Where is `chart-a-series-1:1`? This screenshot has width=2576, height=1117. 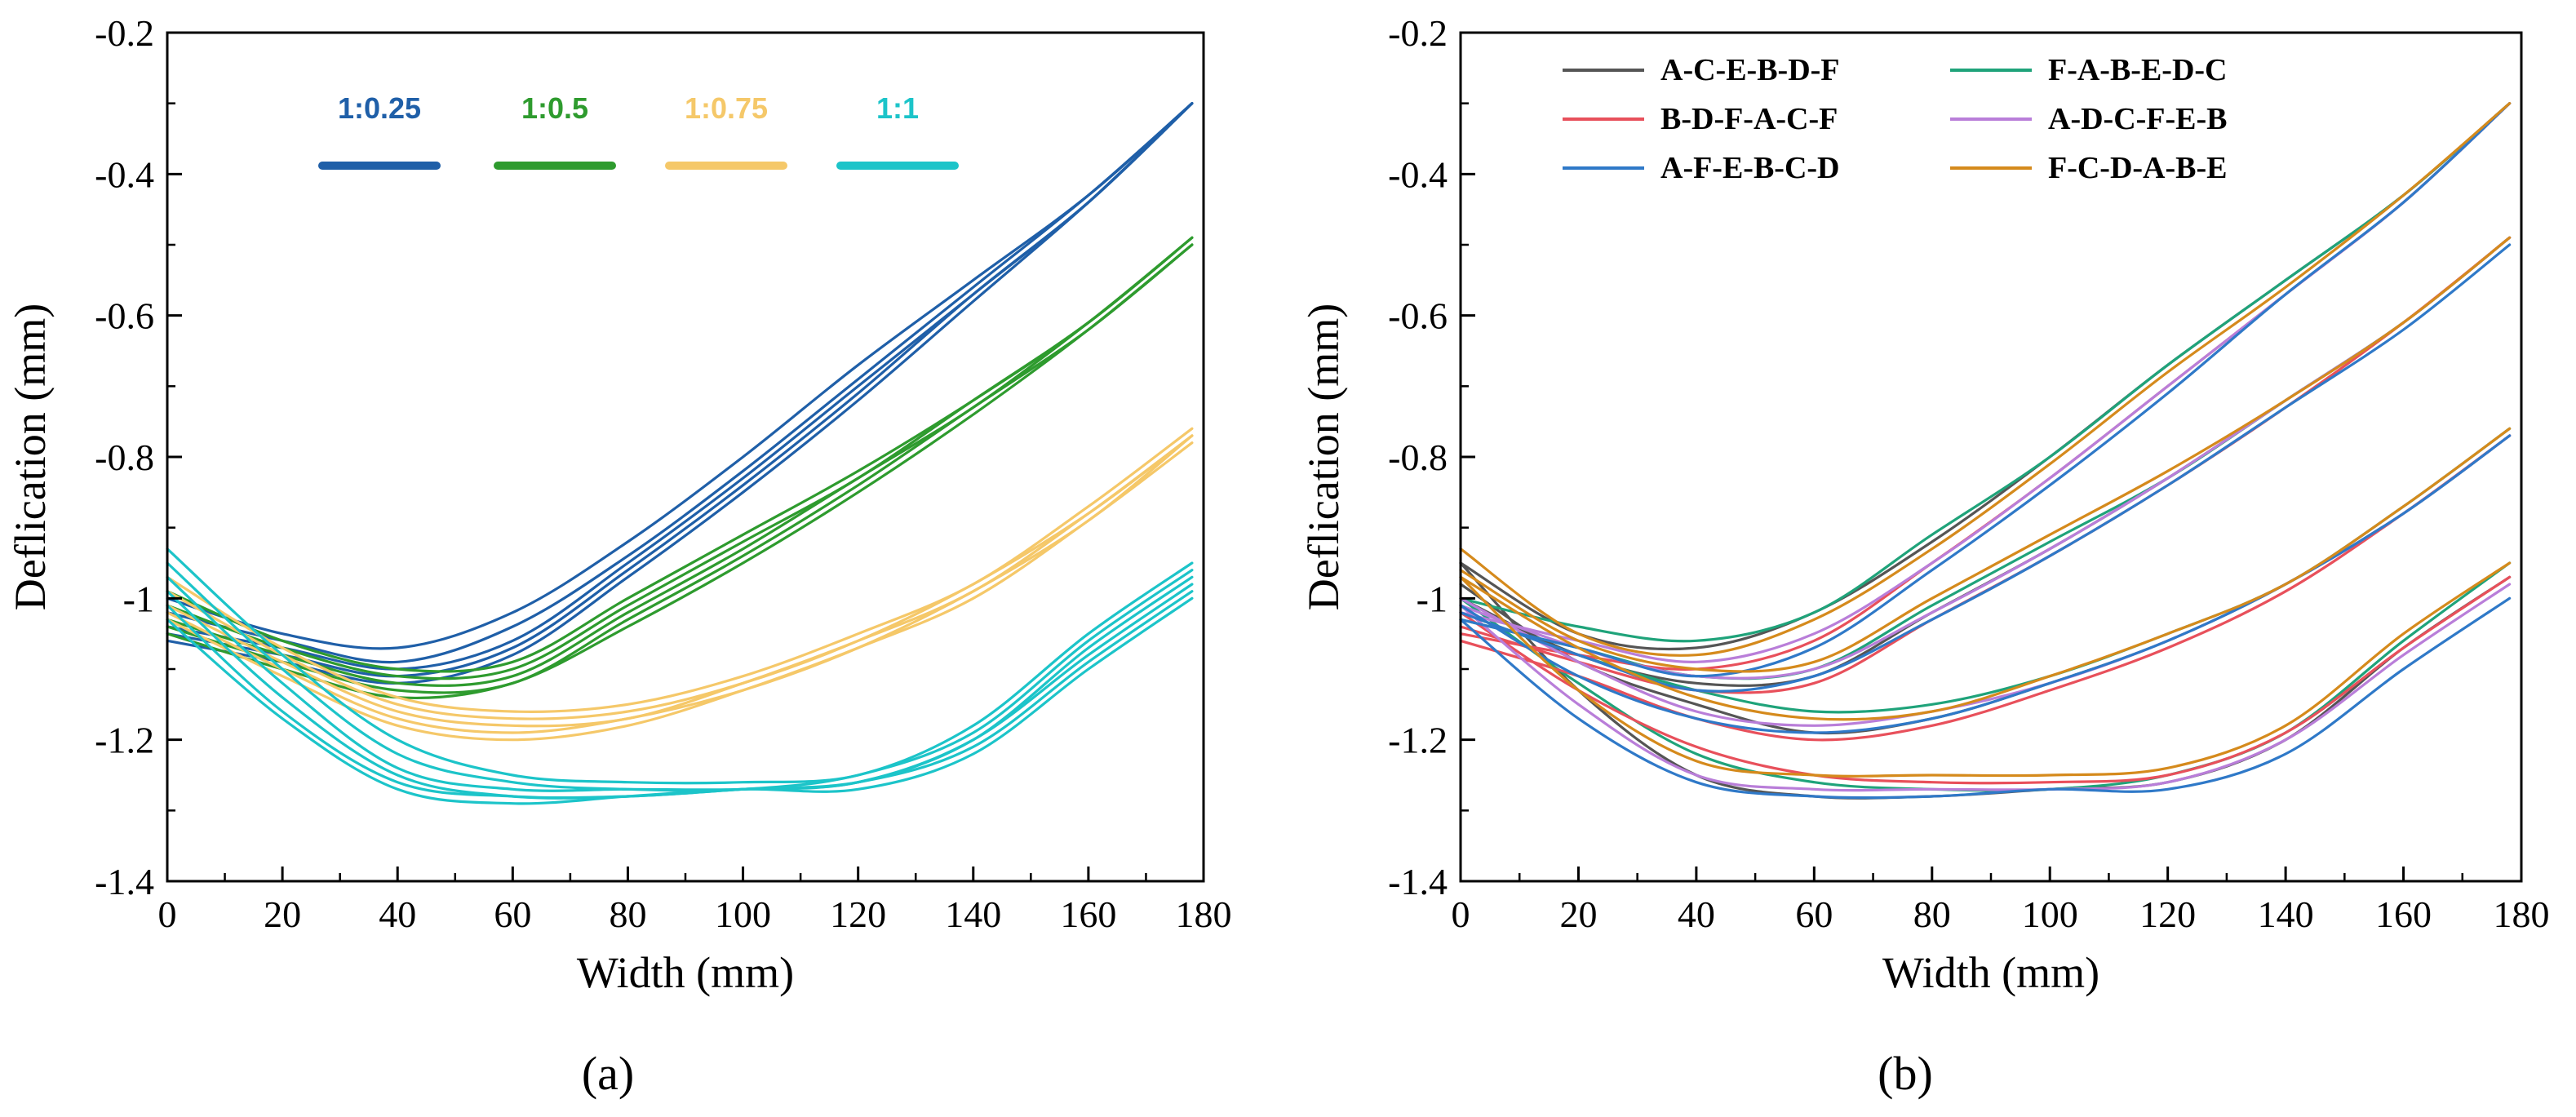
chart-a-series-1:1 is located at coordinates (680, 676).